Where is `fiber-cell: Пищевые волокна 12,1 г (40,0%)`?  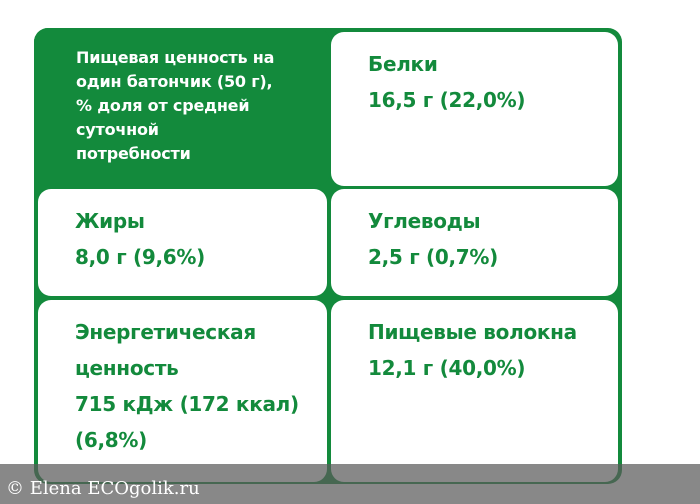
fiber-cell: Пищевые волокна 12,1 г (40,0%) is located at coordinates (474, 391).